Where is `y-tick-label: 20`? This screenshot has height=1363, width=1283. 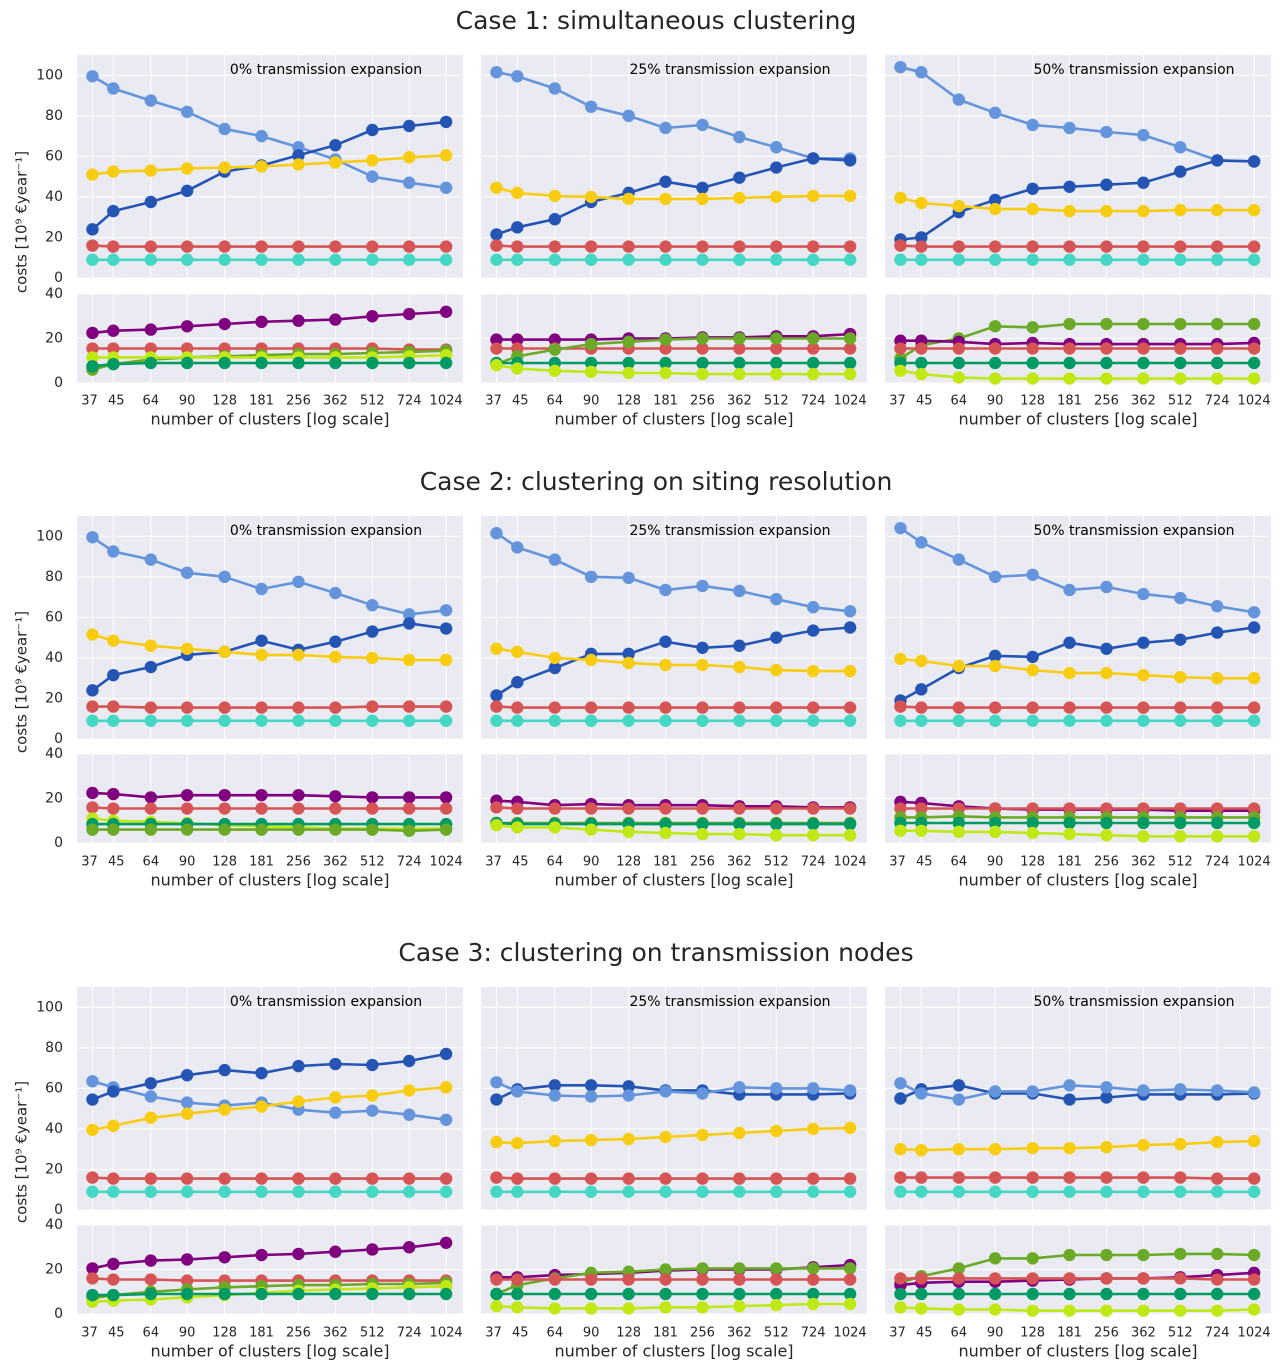 y-tick-label: 20 is located at coordinates (54, 799).